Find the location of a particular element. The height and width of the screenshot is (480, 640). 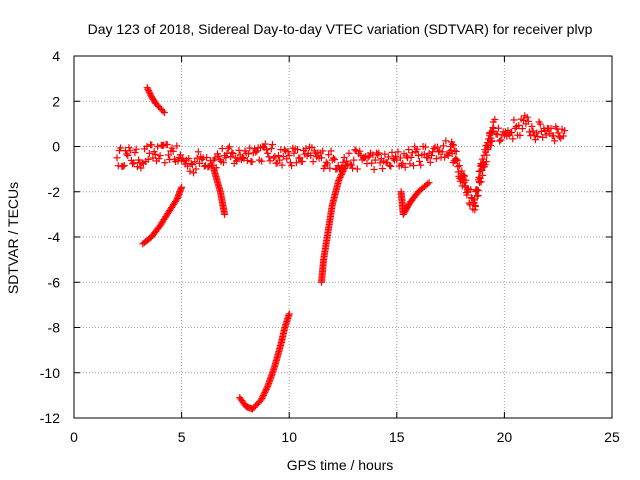

y-tick-label: -4 is located at coordinates (54, 237).